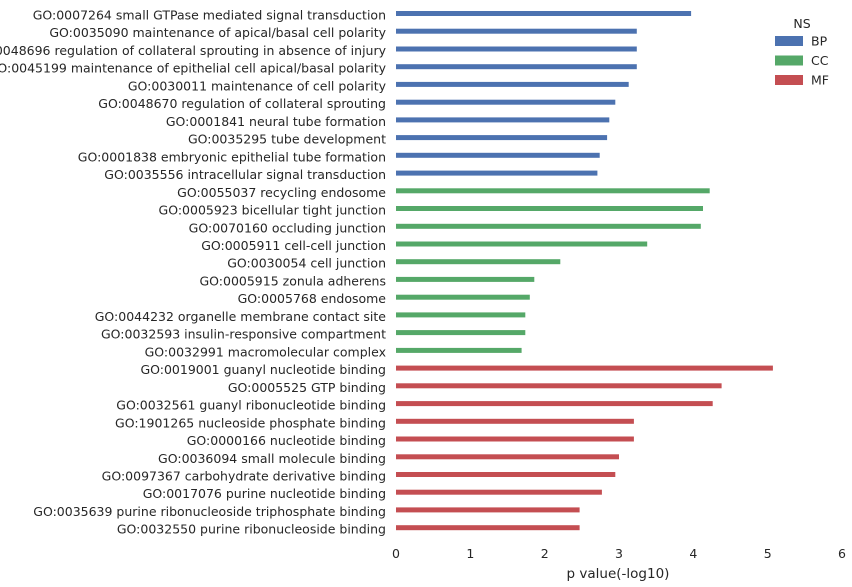  What do you see at coordinates (292, 280) in the screenshot?
I see `category-label: GO:0005915 zonula adherens` at bounding box center [292, 280].